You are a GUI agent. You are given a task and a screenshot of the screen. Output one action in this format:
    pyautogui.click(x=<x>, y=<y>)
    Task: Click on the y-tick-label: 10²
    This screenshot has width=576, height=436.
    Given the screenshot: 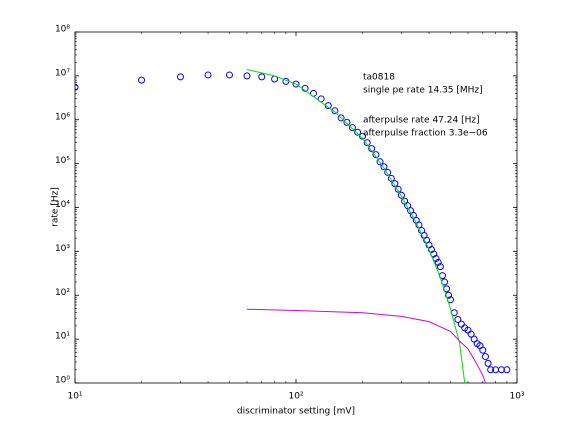 What is the action you would take?
    pyautogui.click(x=62, y=293)
    